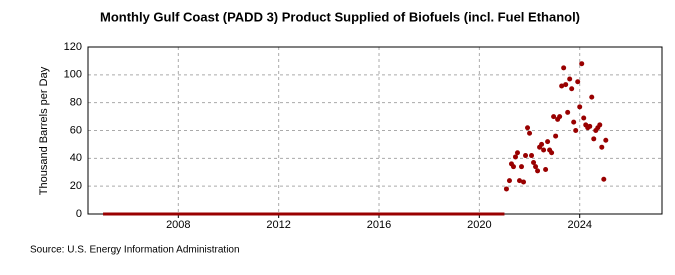 This screenshot has height=275, width=675. What do you see at coordinates (44, 130) in the screenshot?
I see `y-axis-label: Thousand Barrels per Day` at bounding box center [44, 130].